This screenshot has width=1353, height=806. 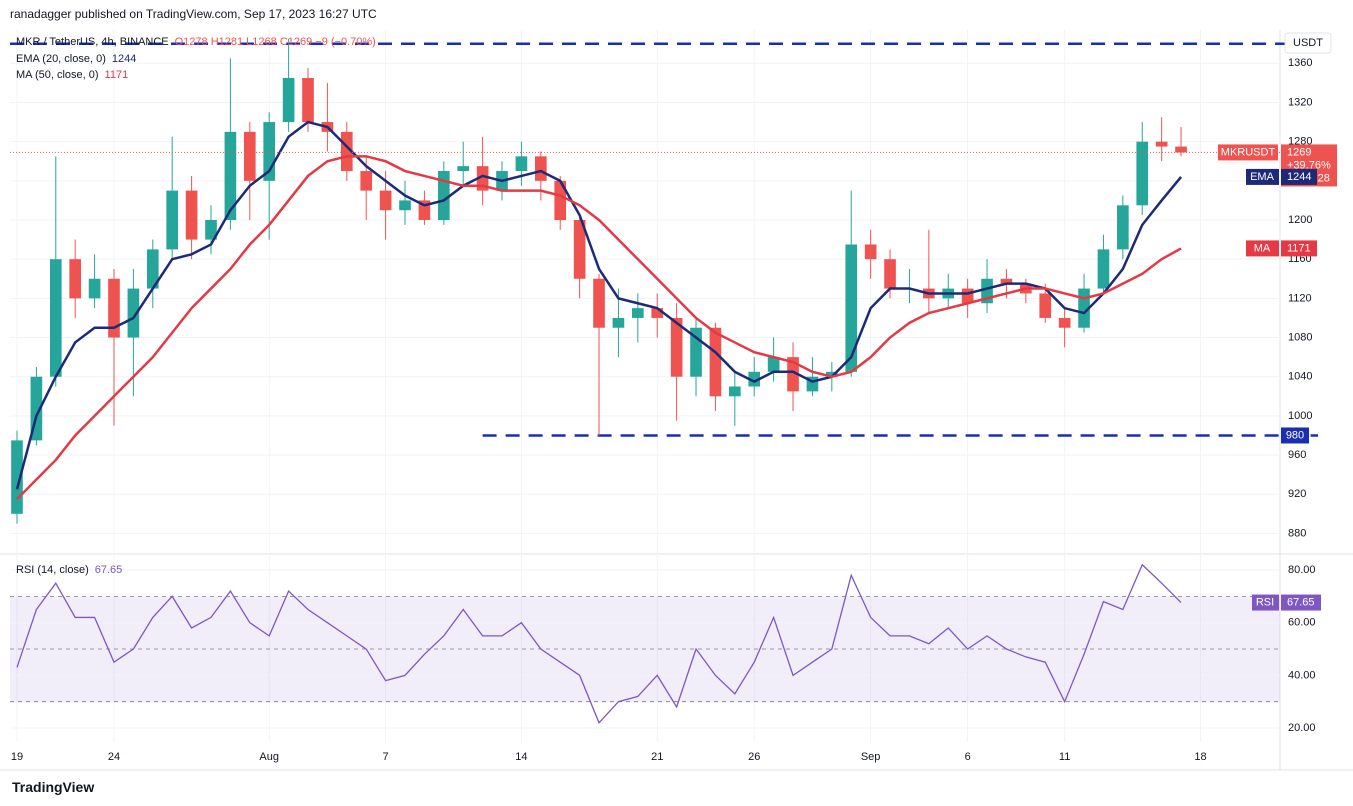 What do you see at coordinates (1300, 337) in the screenshot?
I see `y-tick-label: 1080` at bounding box center [1300, 337].